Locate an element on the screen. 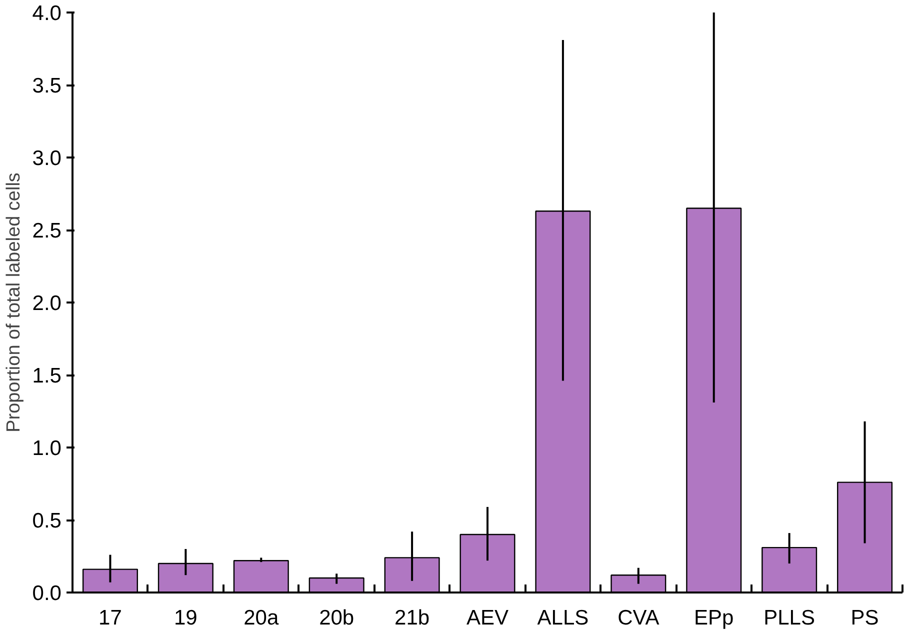  x-tick-label: 20a is located at coordinates (261, 618).